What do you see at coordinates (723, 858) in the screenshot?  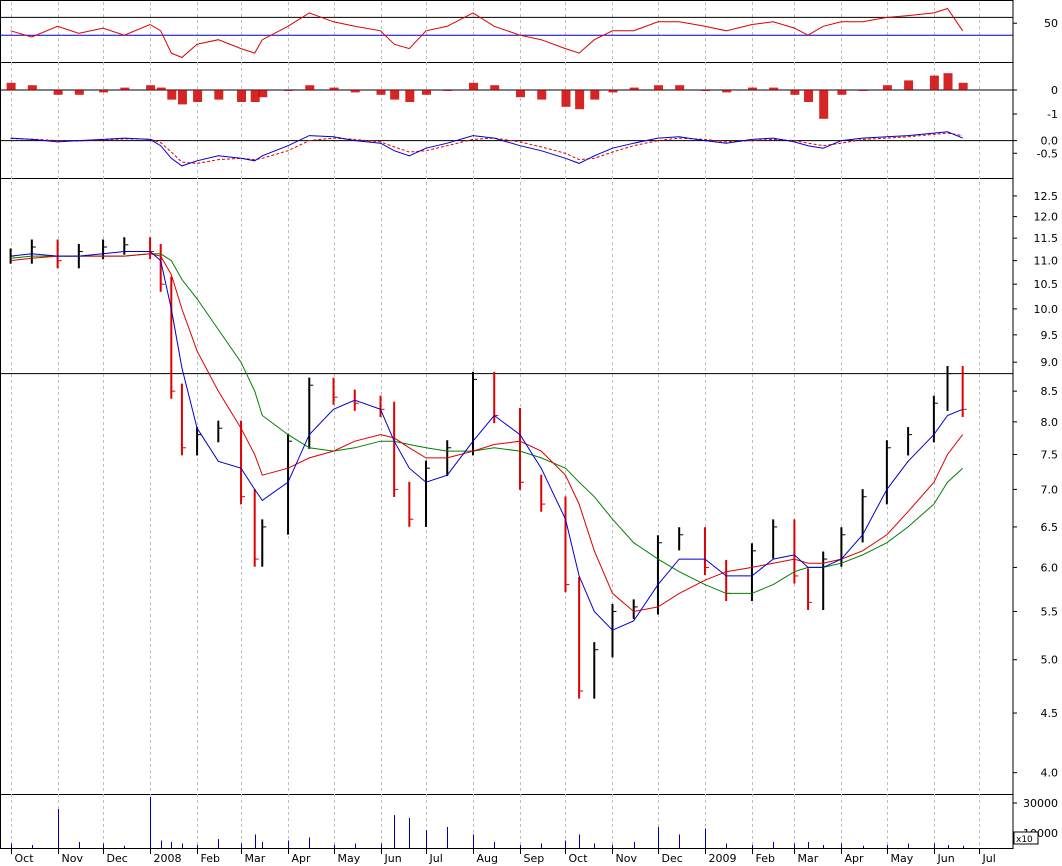 I see `x-tick-label: 2009` at bounding box center [723, 858].